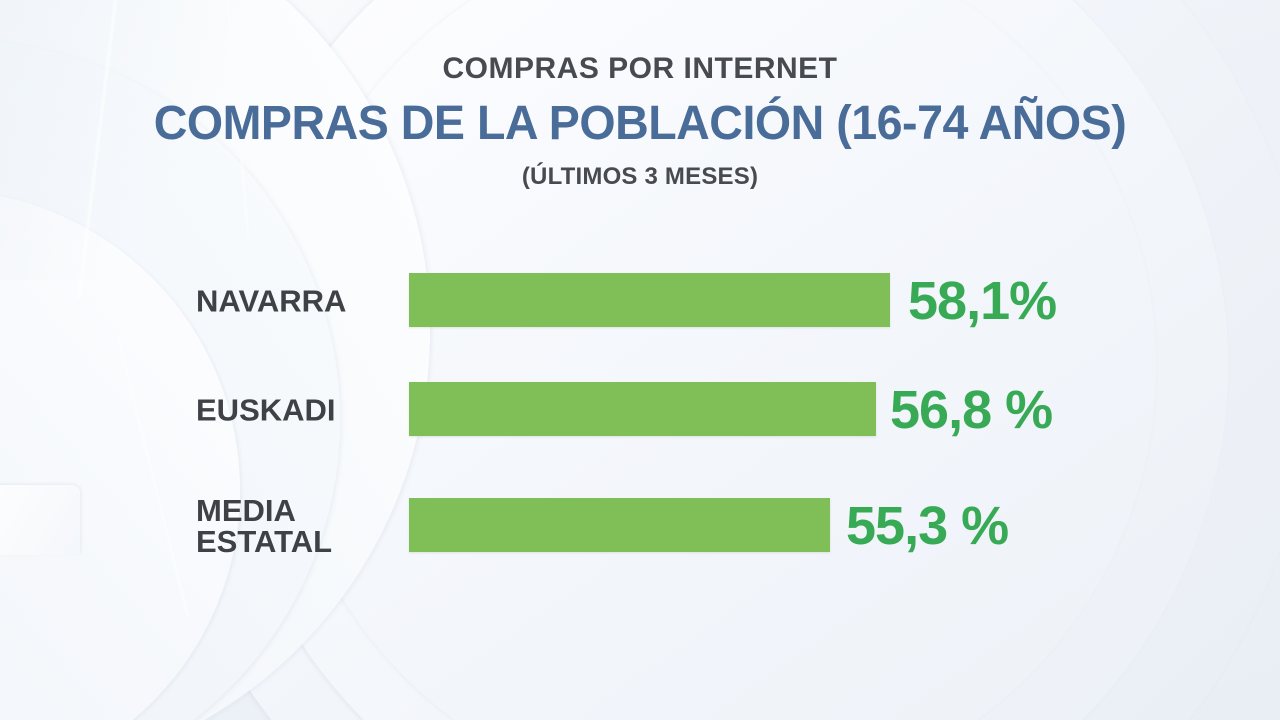 The height and width of the screenshot is (720, 1280). Describe the element at coordinates (982, 301) in the screenshot. I see `bar-value-navarra: 58,1%` at that location.